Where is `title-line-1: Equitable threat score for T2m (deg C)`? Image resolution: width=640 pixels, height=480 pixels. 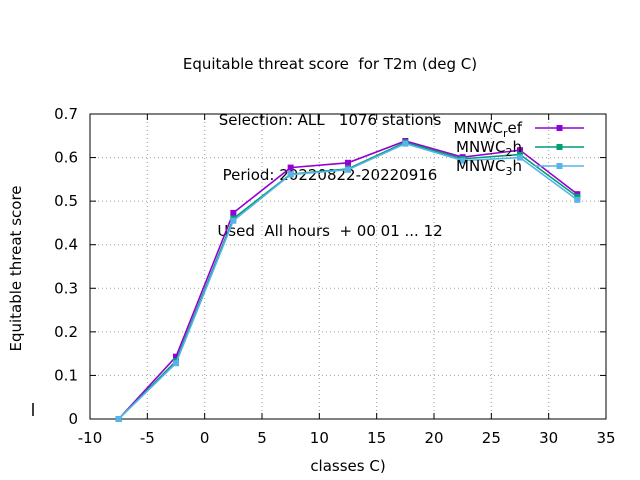
title-line-1: Equitable threat score for T2m (deg C) is located at coordinates (330, 64).